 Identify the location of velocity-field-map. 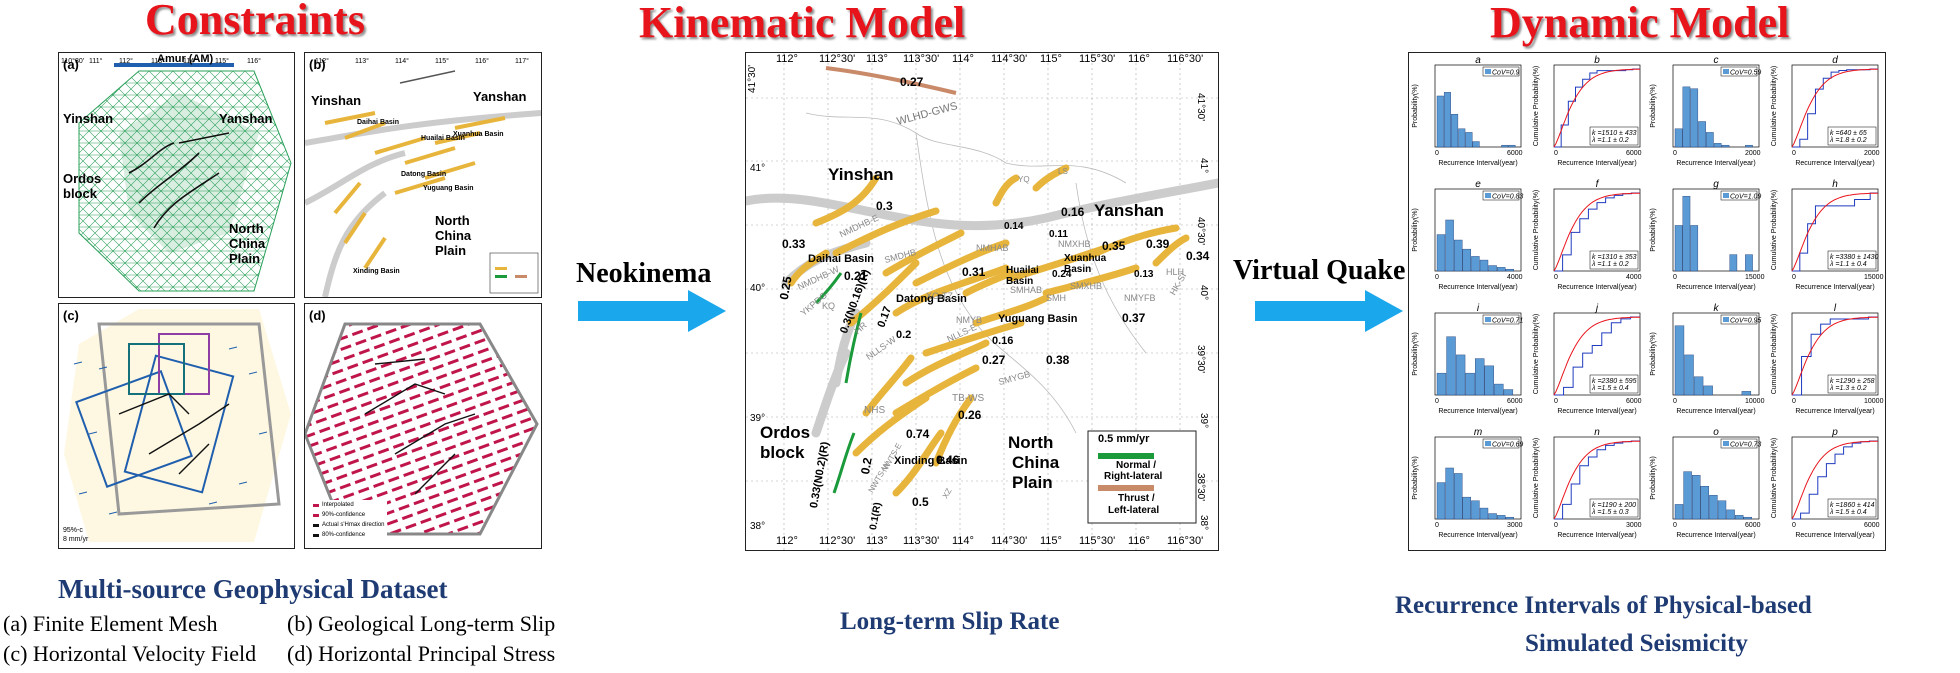
(176, 426).